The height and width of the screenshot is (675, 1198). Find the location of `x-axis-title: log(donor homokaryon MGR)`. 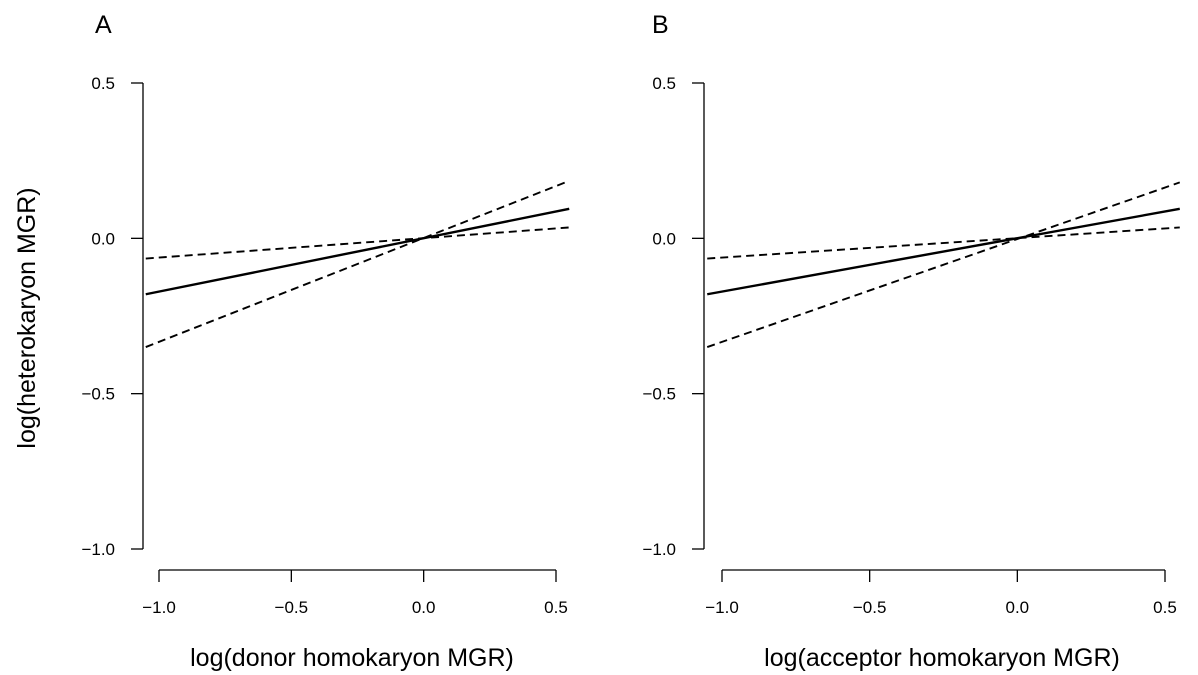

x-axis-title: log(donor homokaryon MGR) is located at coordinates (352, 658).